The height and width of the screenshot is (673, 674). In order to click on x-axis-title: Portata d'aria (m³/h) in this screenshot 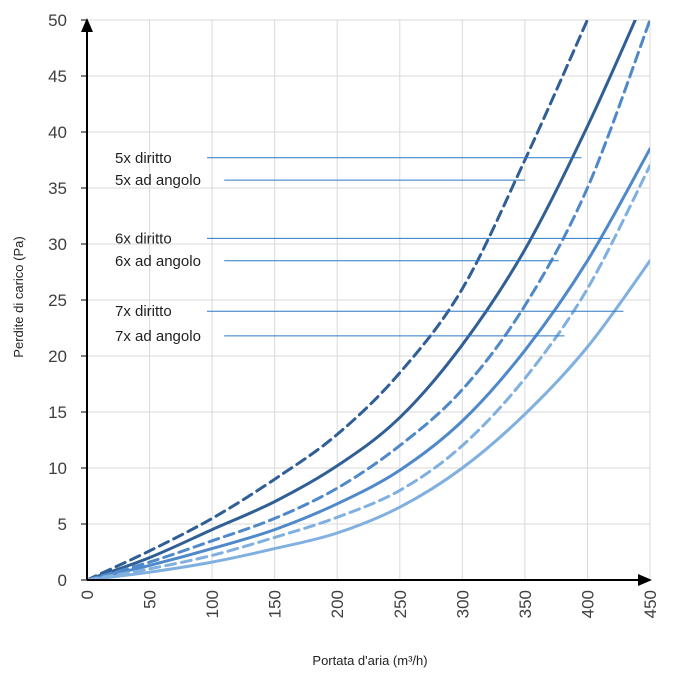, I will do `click(369, 660)`.